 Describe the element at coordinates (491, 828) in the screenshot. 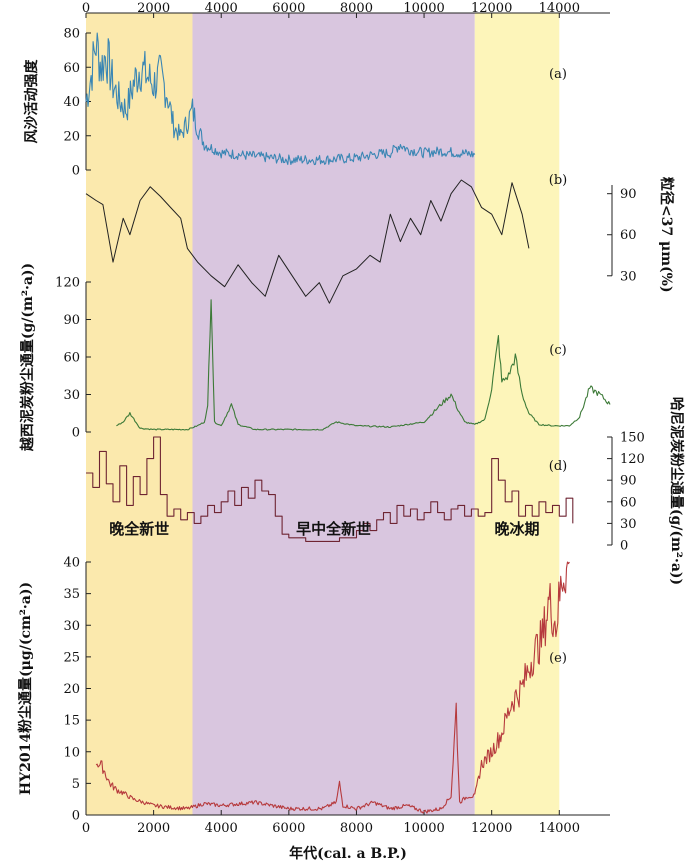

I see `x-tick-label-bottom: 12000` at that location.